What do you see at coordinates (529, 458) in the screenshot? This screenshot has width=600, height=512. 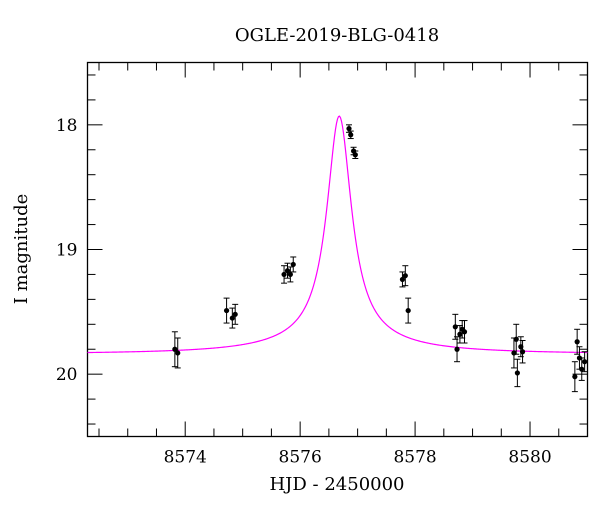 I see `x-tick-label: 8580` at bounding box center [529, 458].